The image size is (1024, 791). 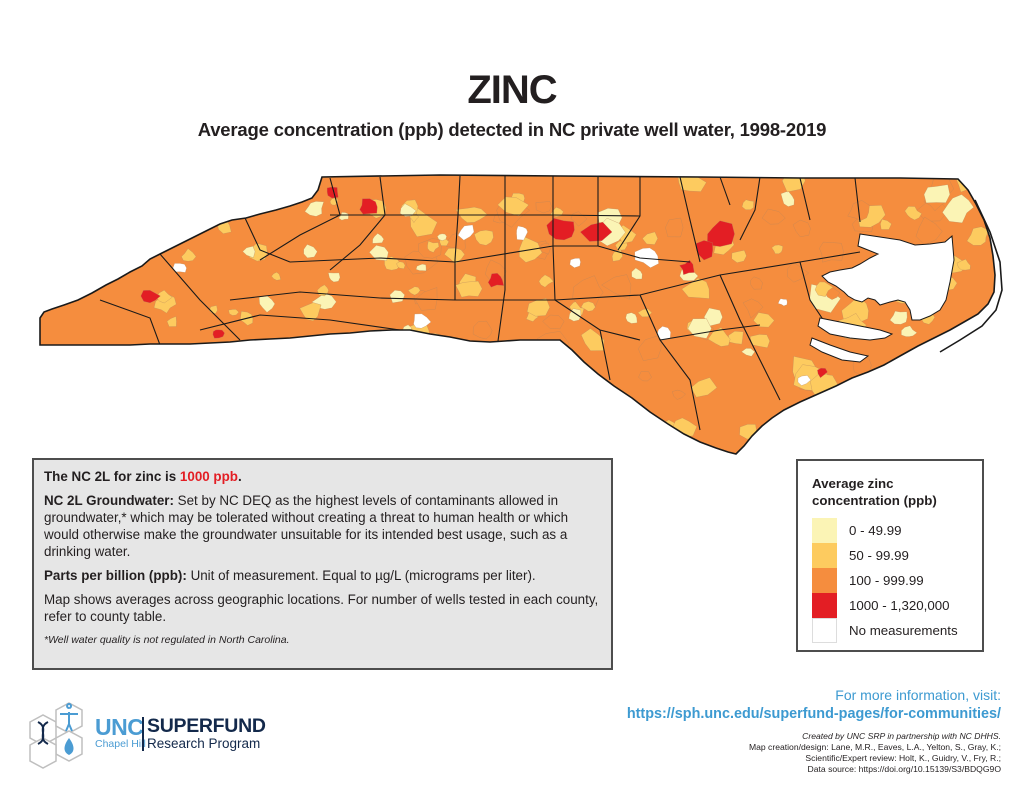 What do you see at coordinates (903, 630) in the screenshot?
I see `legend-label: No measurements` at bounding box center [903, 630].